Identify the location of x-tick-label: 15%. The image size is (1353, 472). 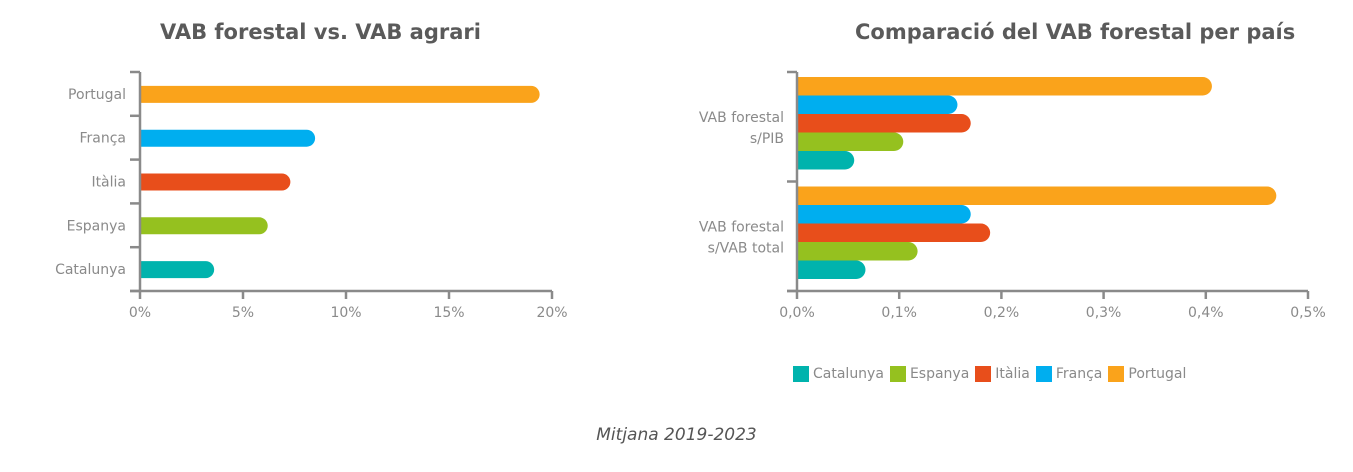
(448, 313).